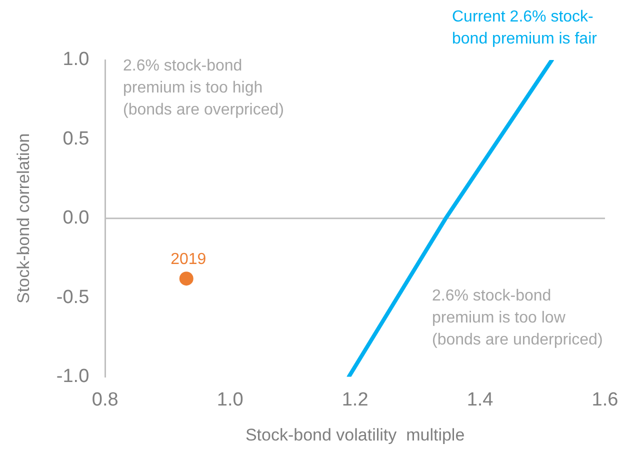 This screenshot has width=635, height=450. What do you see at coordinates (355, 434) in the screenshot?
I see `x-axis-title: Stock-bond volatility multiple` at bounding box center [355, 434].